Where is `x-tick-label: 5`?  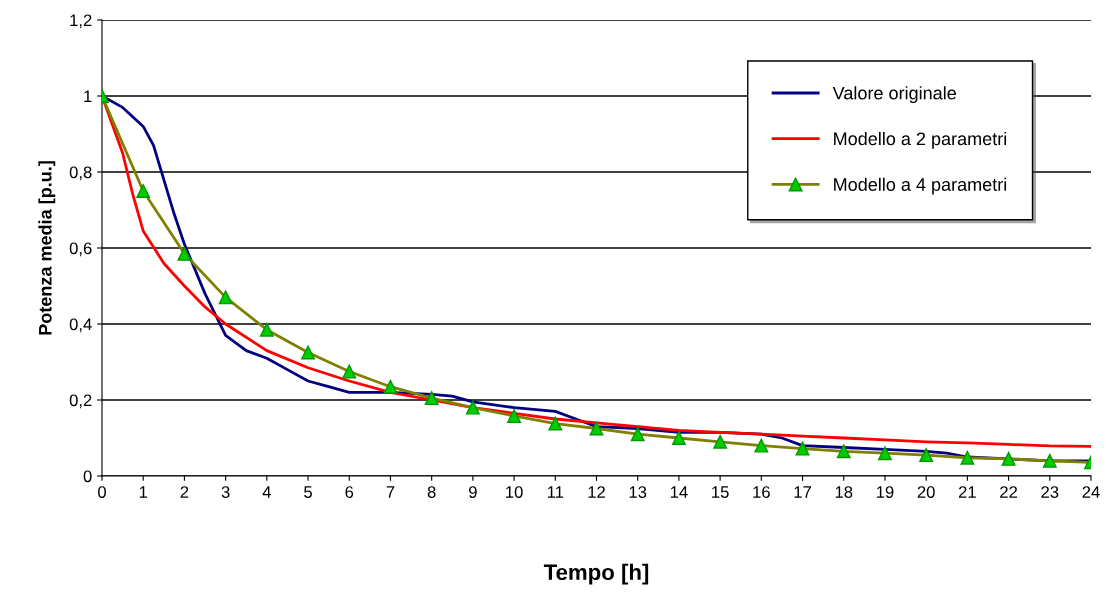 x-tick-label: 5 is located at coordinates (308, 492).